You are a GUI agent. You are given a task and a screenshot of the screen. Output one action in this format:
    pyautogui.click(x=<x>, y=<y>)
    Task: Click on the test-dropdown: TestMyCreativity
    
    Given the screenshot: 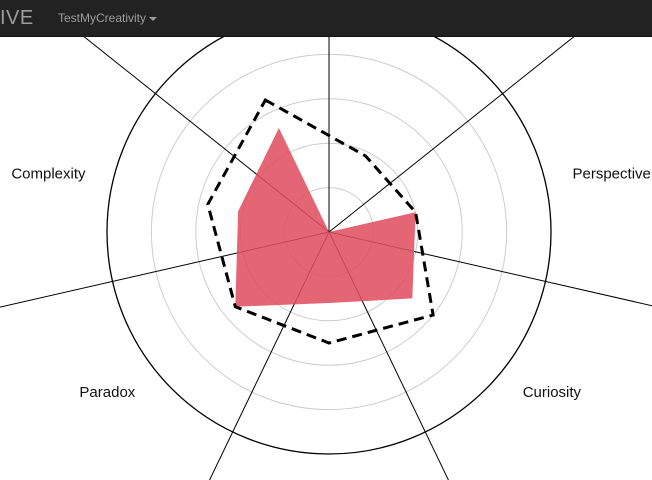 What is the action you would take?
    pyautogui.click(x=108, y=18)
    